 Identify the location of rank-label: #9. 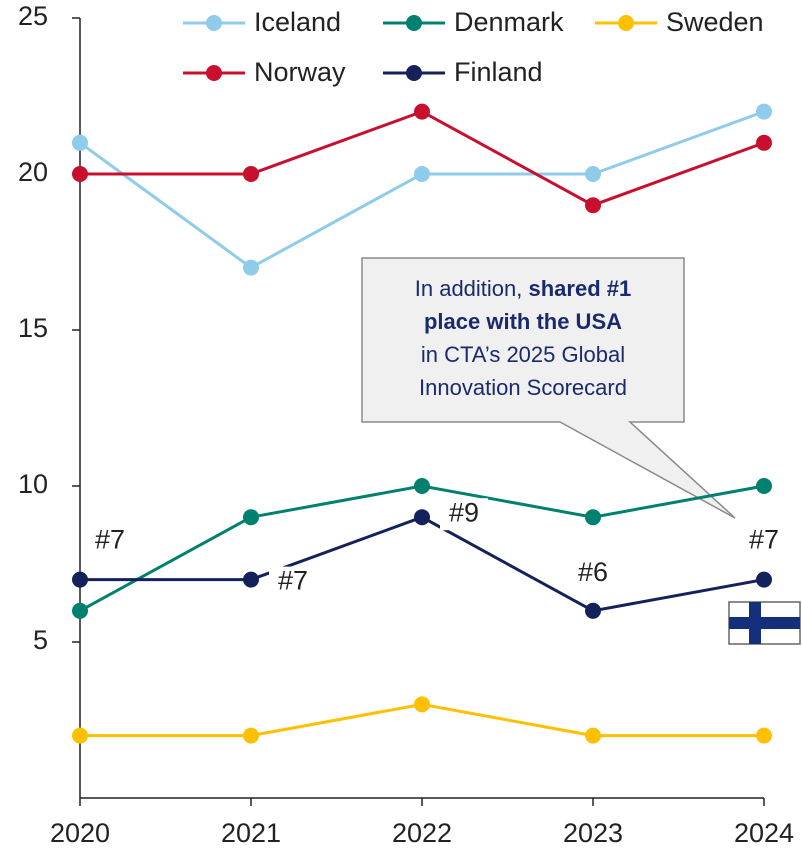
(464, 512).